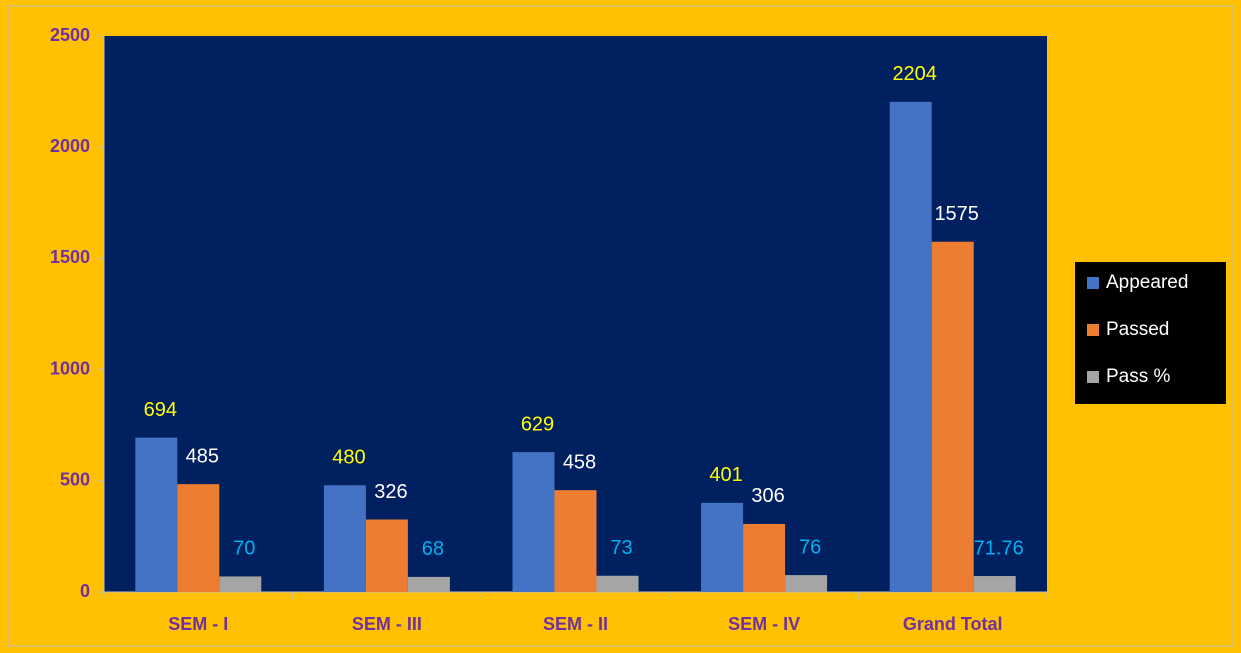 This screenshot has height=653, width=1241. Describe the element at coordinates (1137, 329) in the screenshot. I see `legend-label: Passed` at that location.